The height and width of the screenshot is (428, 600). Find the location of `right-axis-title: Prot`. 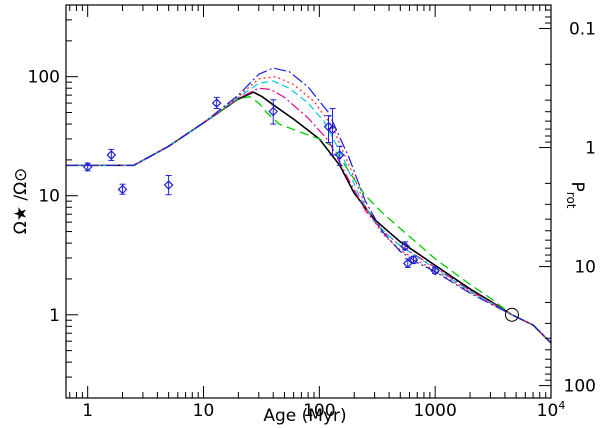

right-axis-title: Prot is located at coordinates (575, 195).